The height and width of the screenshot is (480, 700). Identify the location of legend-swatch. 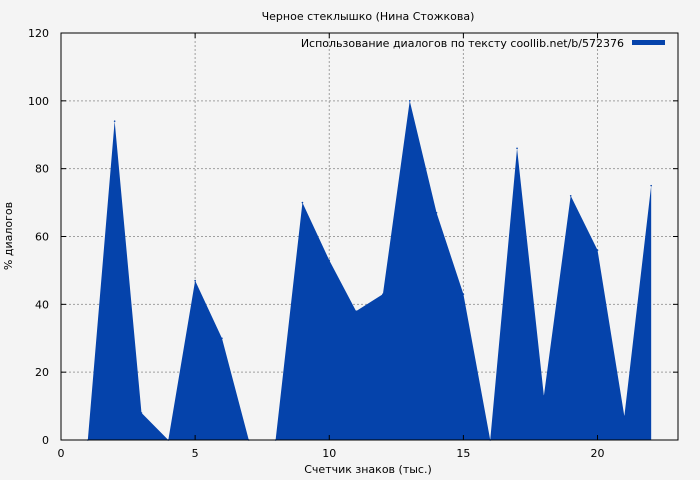
(648, 42).